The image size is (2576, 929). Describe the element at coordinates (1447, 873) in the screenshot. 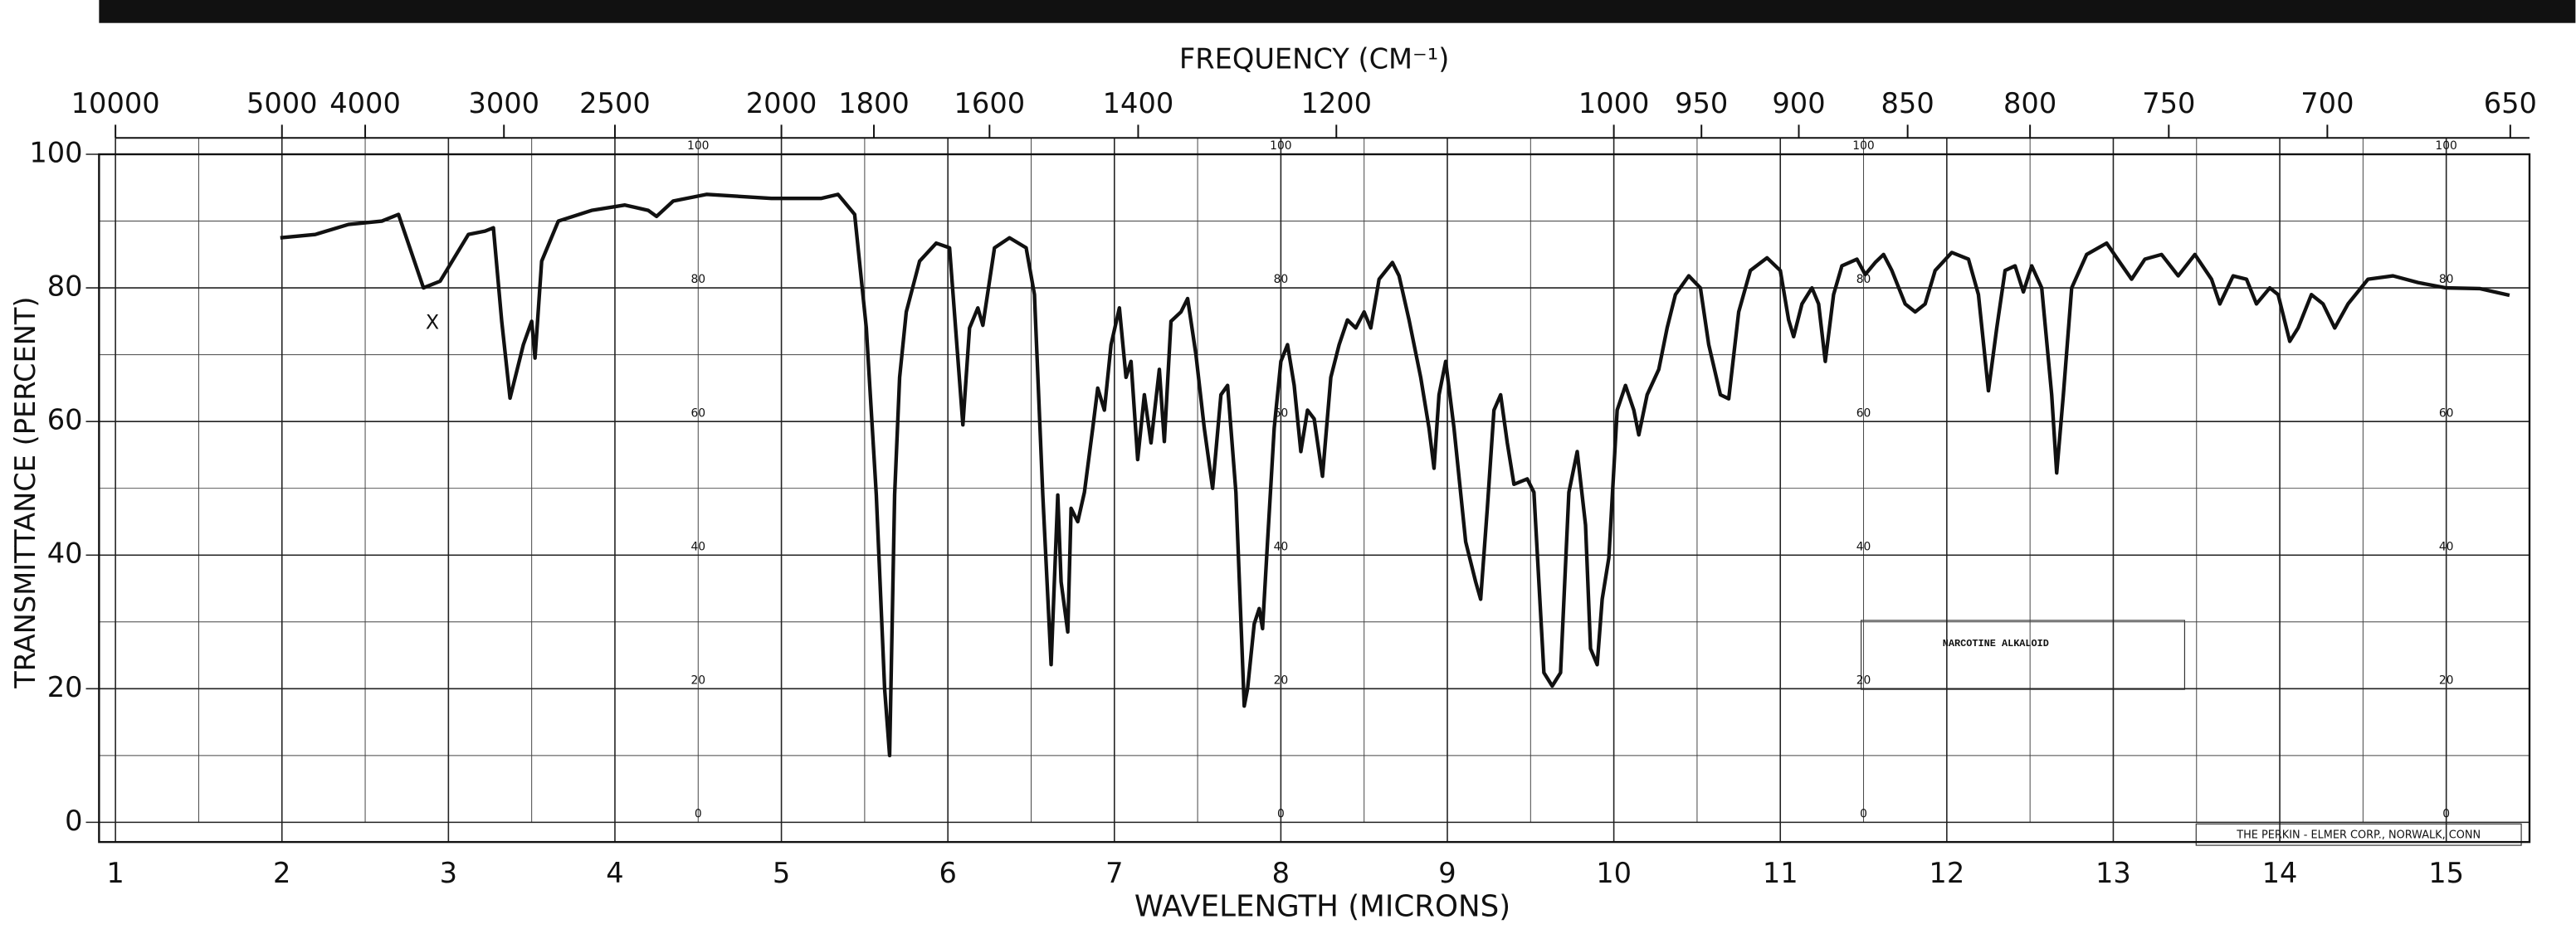

I see `x-tick-label: 9` at that location.